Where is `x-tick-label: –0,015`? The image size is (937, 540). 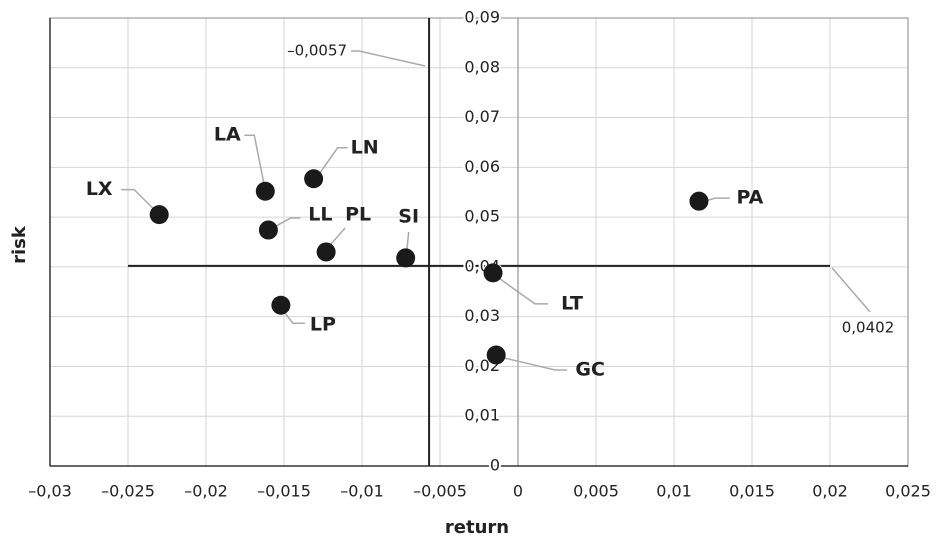 x-tick-label: –0,015 is located at coordinates (284, 491).